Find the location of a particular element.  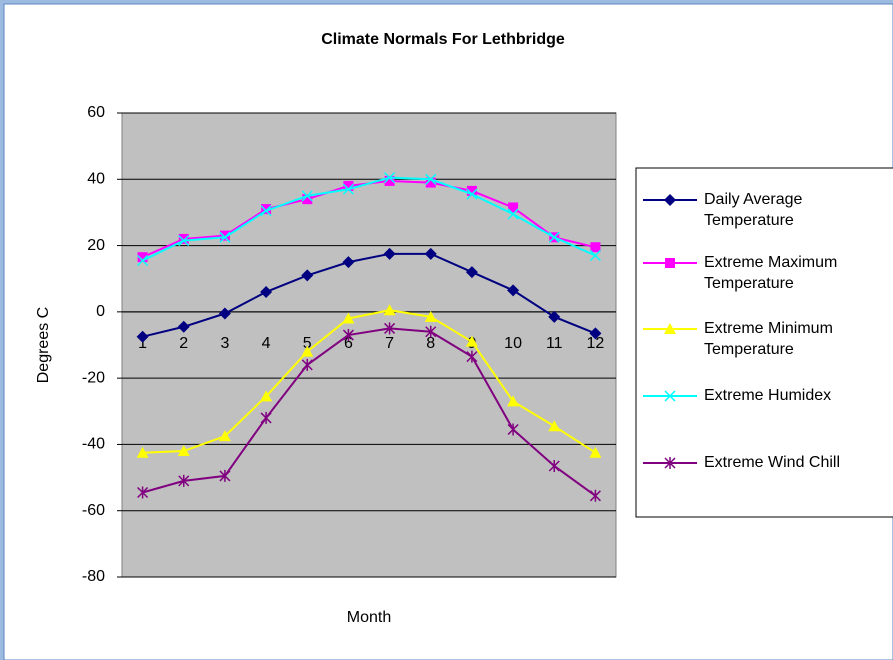

series-line is located at coordinates (369, 295).